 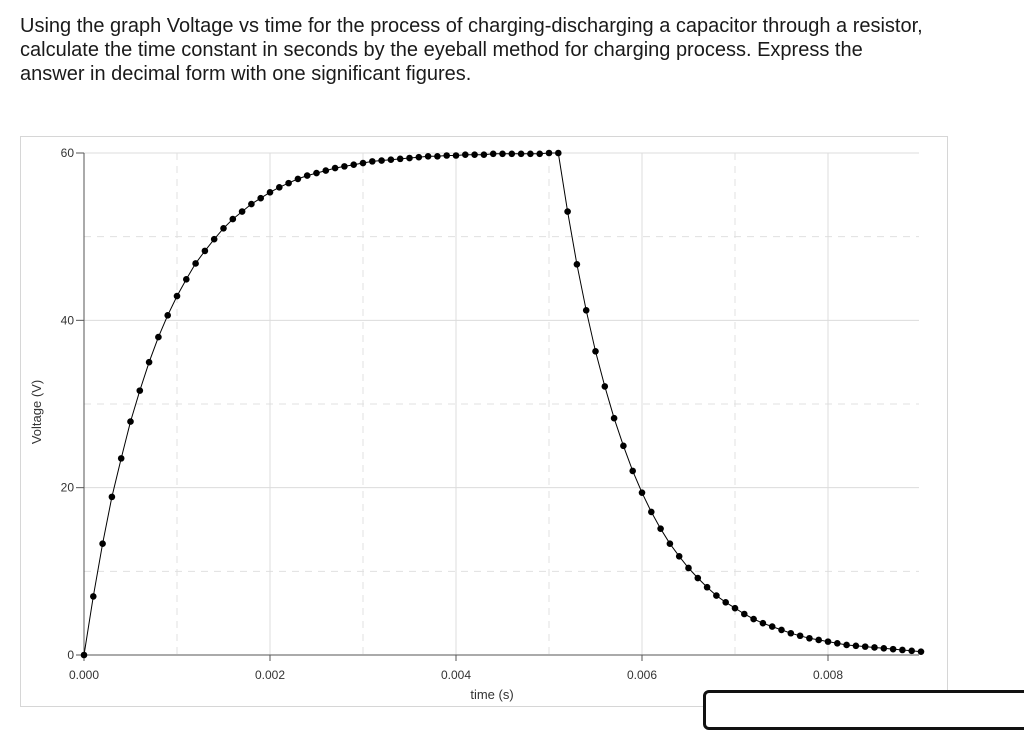 I want to click on y-tick-label: 40, so click(x=68, y=320).